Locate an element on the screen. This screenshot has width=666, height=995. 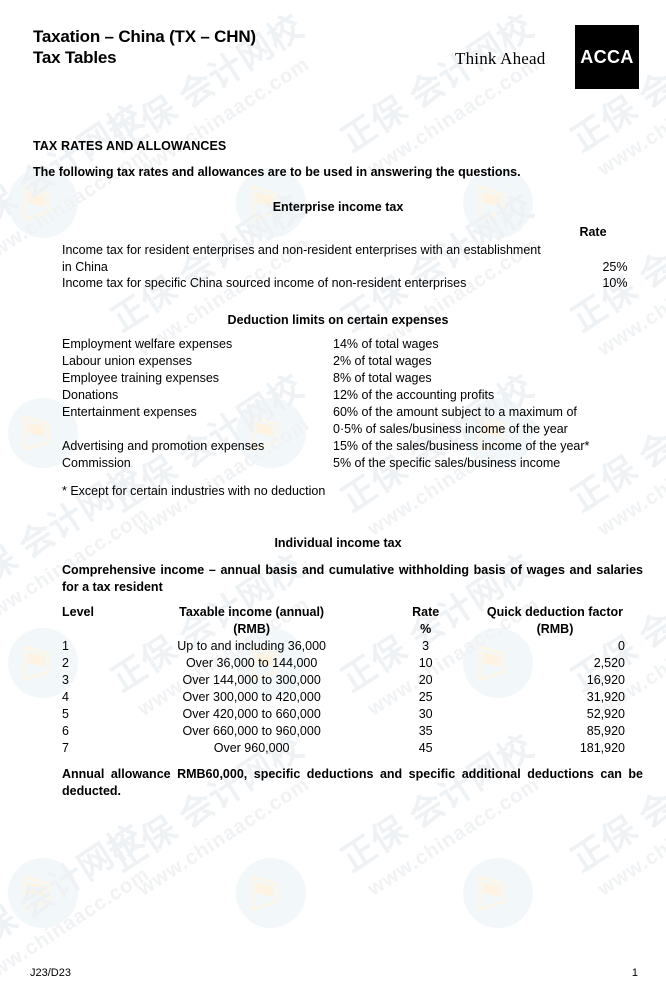
column-header-rate: Rate is located at coordinates (426, 612).